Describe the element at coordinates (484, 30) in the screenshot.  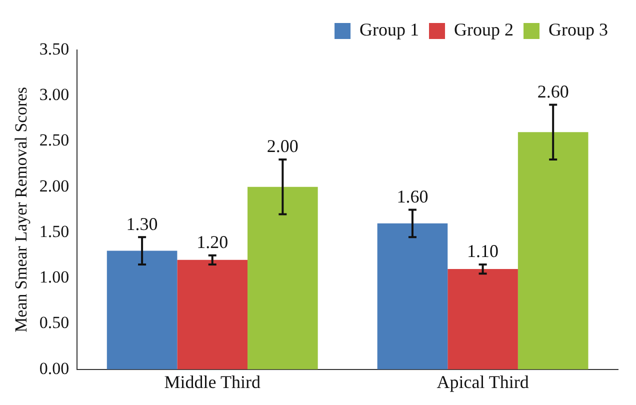
I see `legend-label: Group 2` at that location.